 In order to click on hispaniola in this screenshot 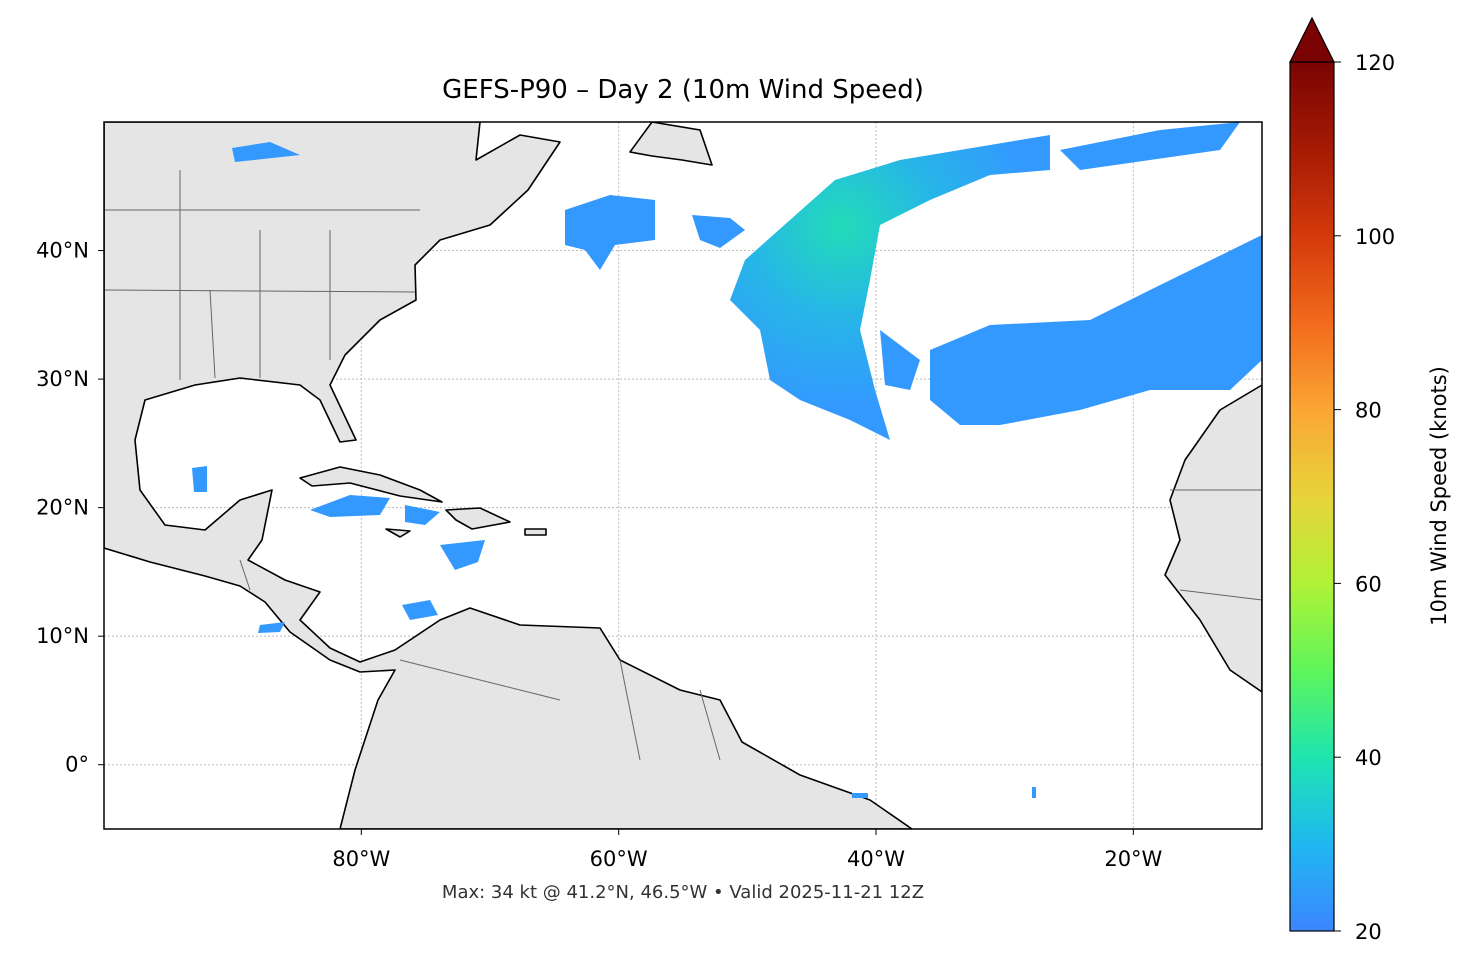, I will do `click(478, 518)`.